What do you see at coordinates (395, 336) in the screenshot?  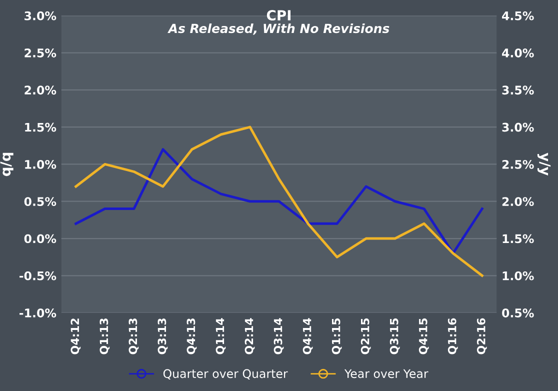 I see `x-tick-label: Q3:15` at bounding box center [395, 336].